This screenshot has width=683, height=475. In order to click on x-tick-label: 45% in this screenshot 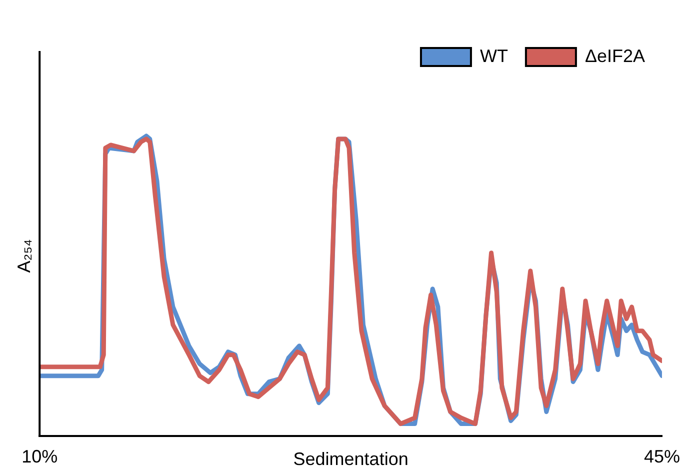, I will do `click(662, 456)`.